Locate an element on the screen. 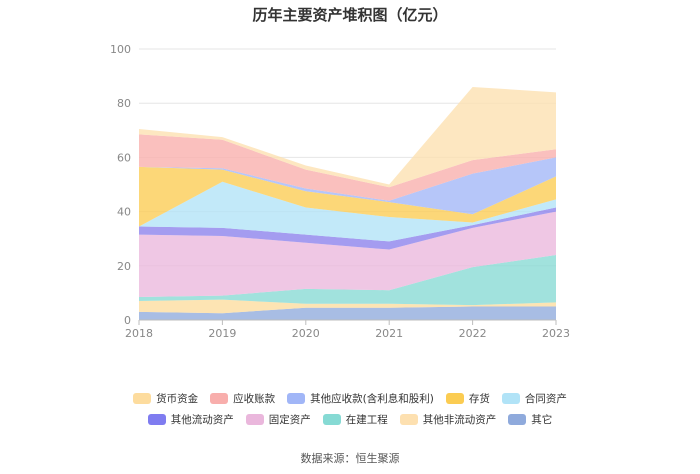 This screenshot has width=700, height=474. area-其他非流动资产 is located at coordinates (347, 137).